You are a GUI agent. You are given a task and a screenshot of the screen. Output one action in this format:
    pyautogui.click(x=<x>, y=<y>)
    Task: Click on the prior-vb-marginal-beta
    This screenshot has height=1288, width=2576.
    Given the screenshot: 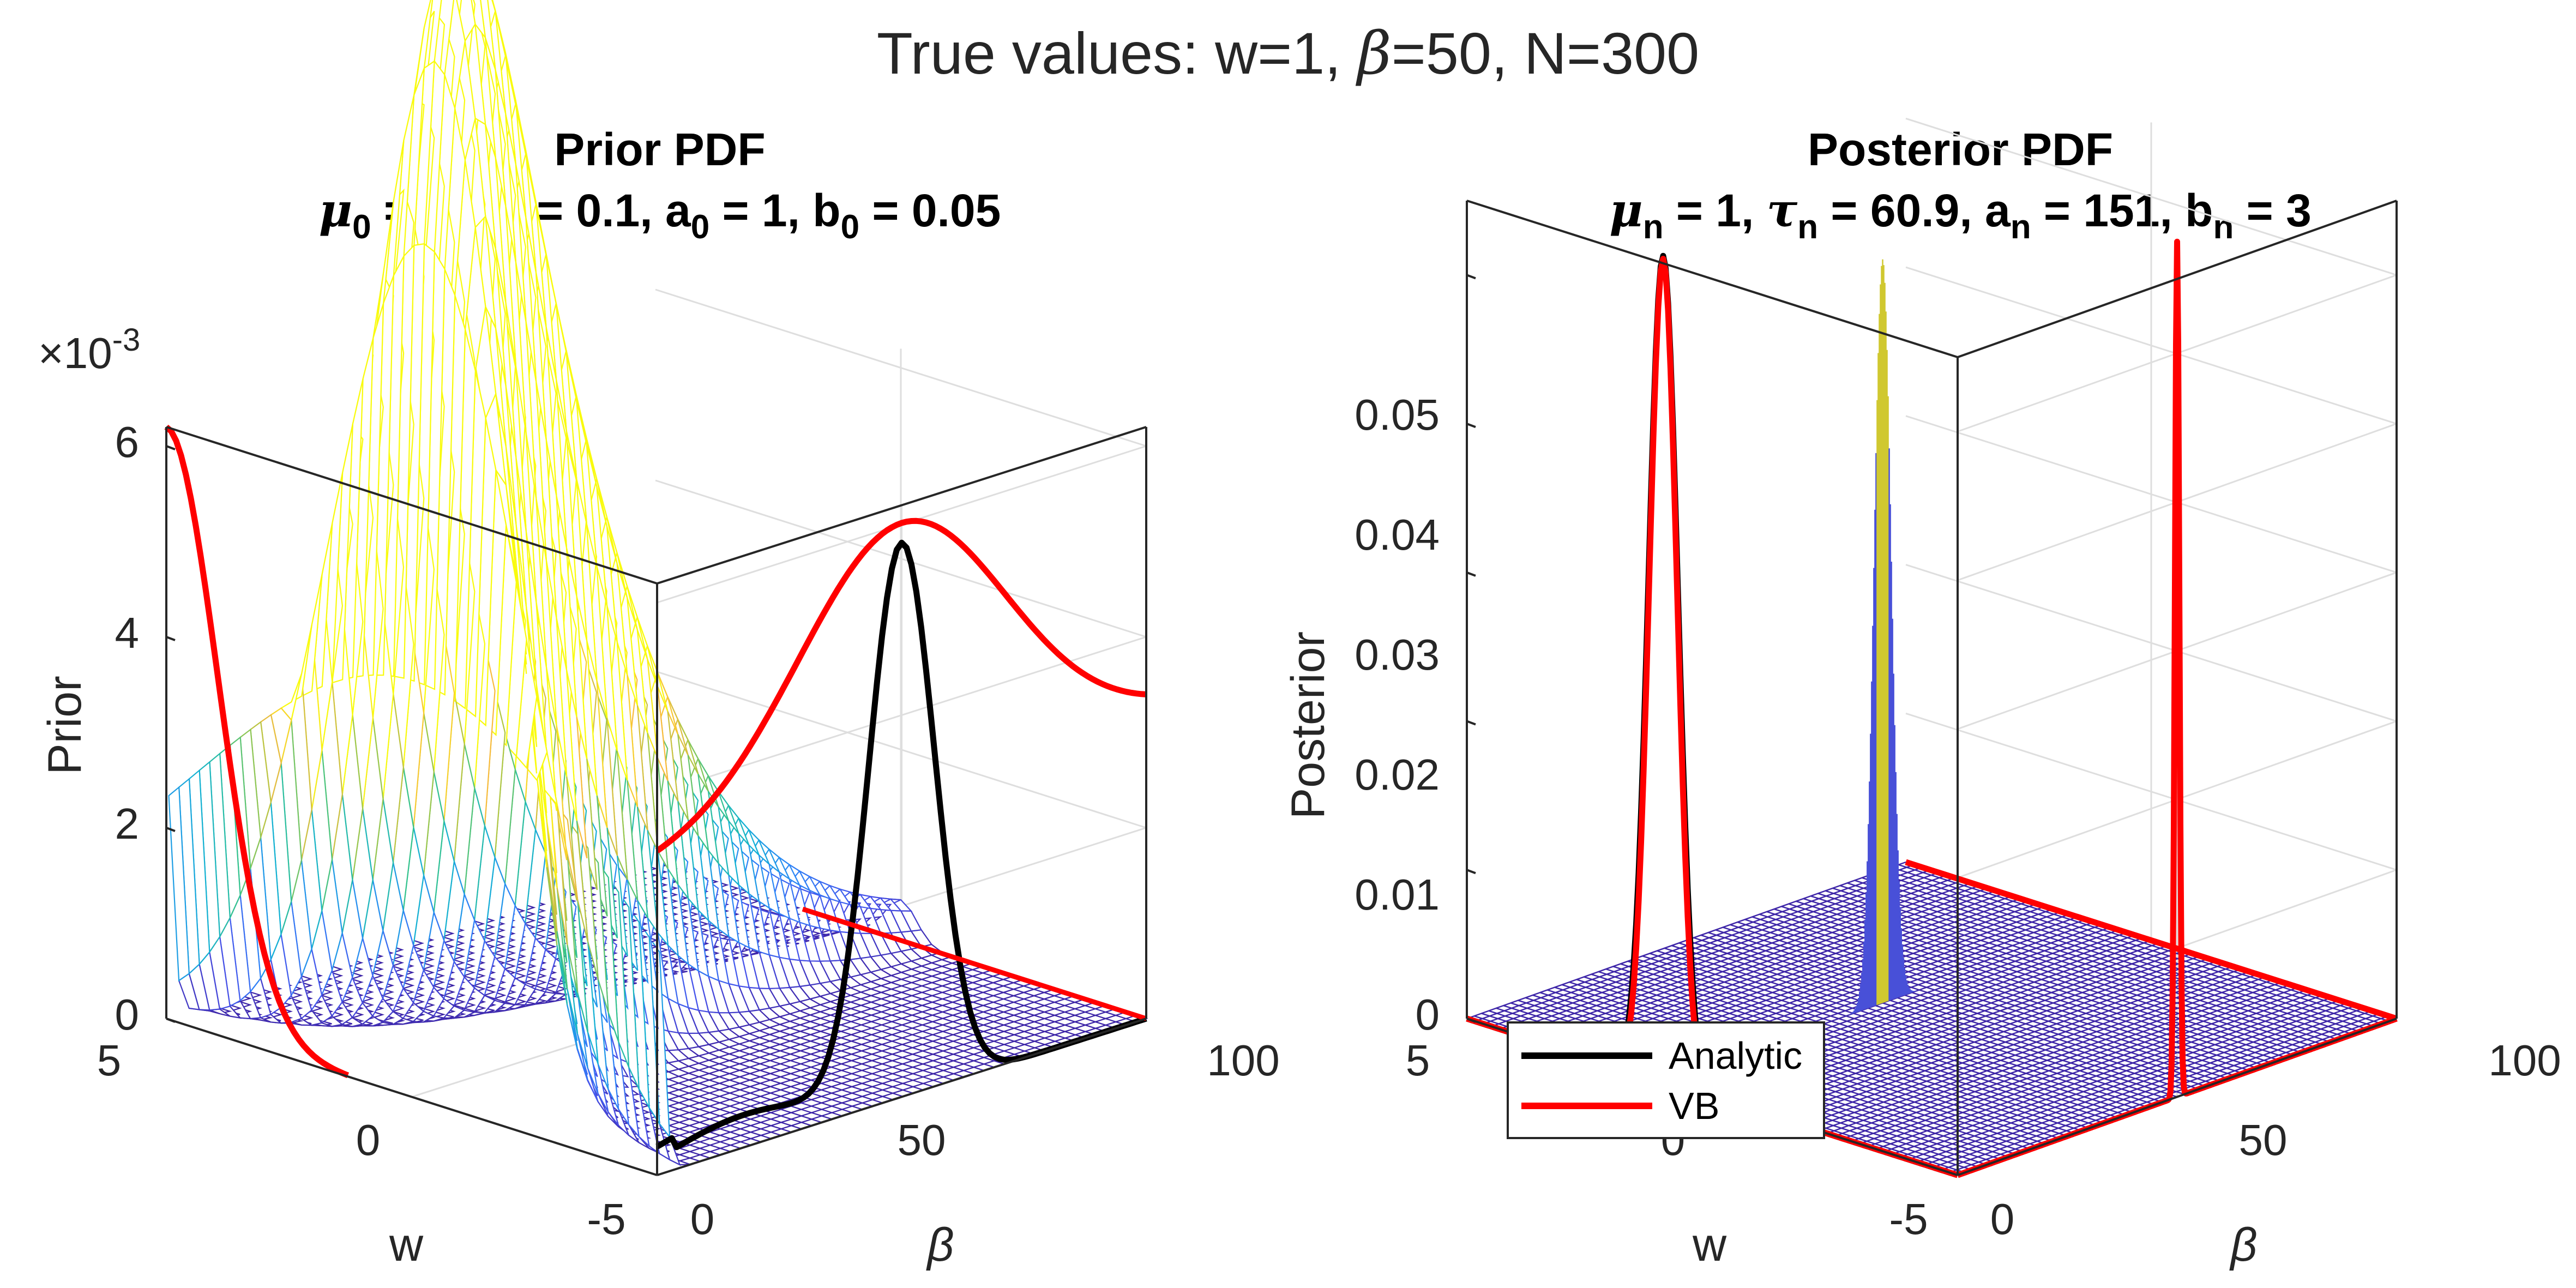 What is the action you would take?
    pyautogui.click(x=901, y=685)
    